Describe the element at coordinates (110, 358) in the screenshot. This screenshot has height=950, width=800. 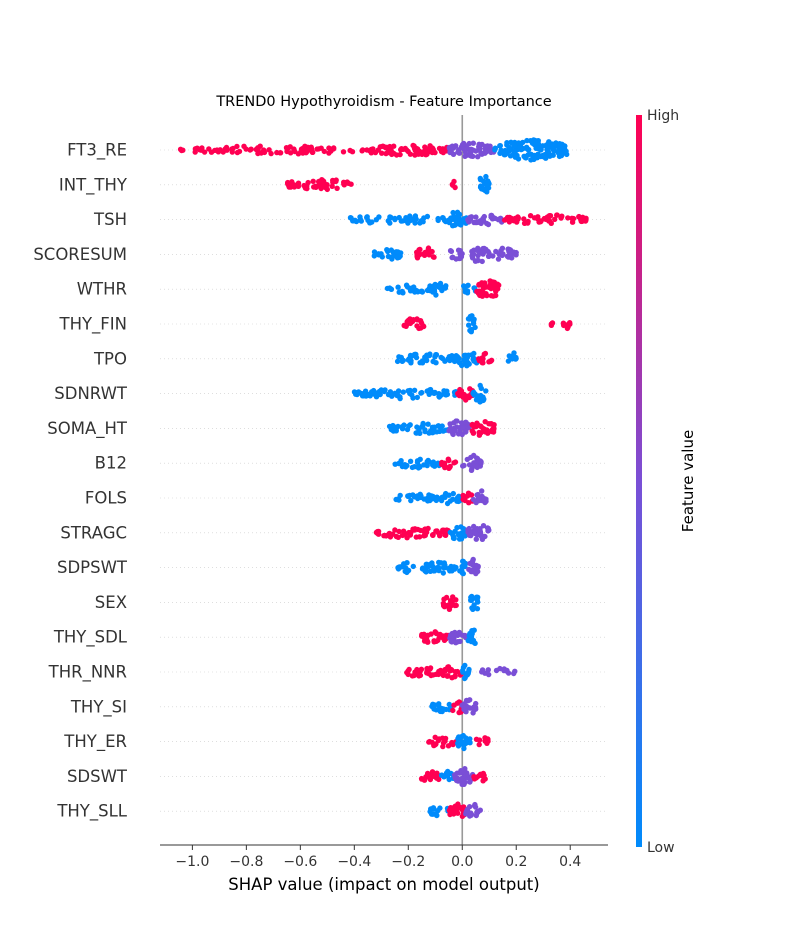
I see `feature-label: TPO` at that location.